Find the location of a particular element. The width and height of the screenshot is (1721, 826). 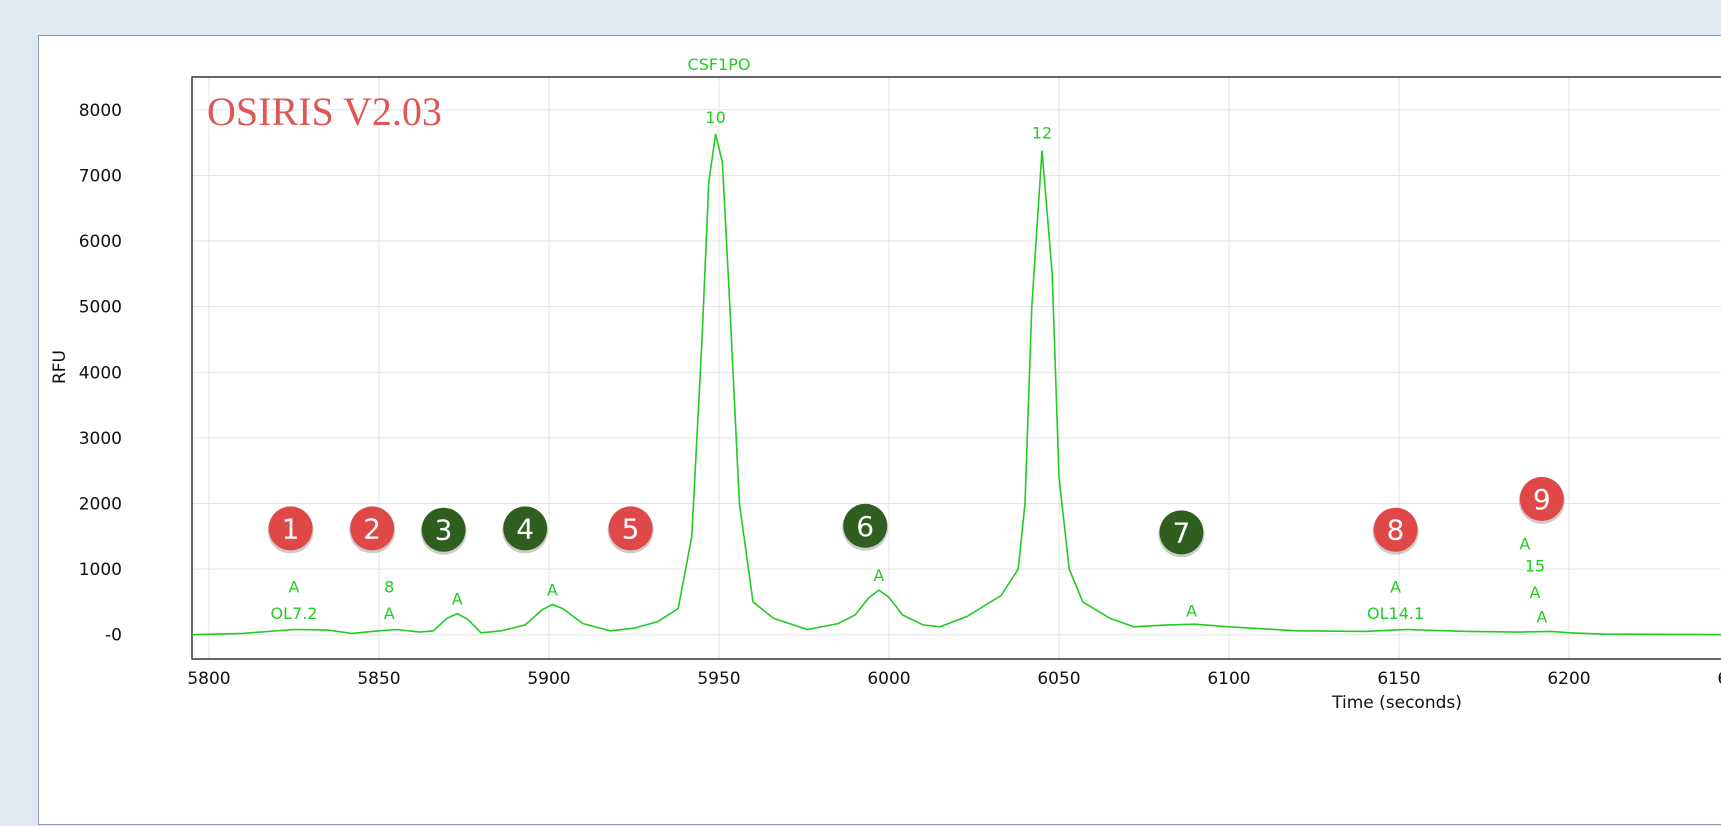

badge-number: 2 is located at coordinates (372, 528).